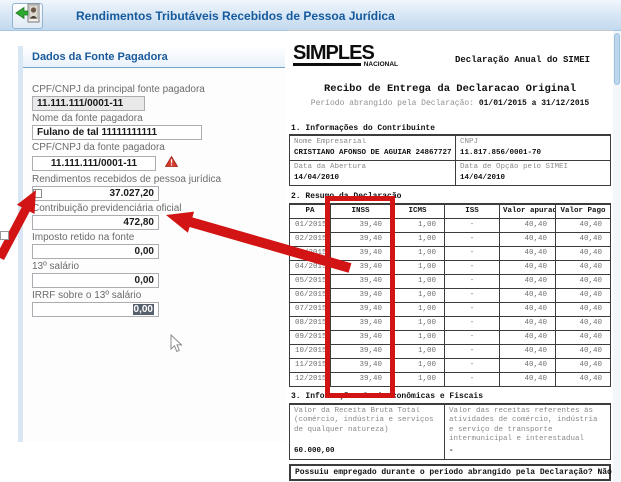 The width and height of the screenshot is (621, 482). Describe the element at coordinates (95, 193) in the screenshot. I see `rendimentos-field: 37.027,20` at that location.